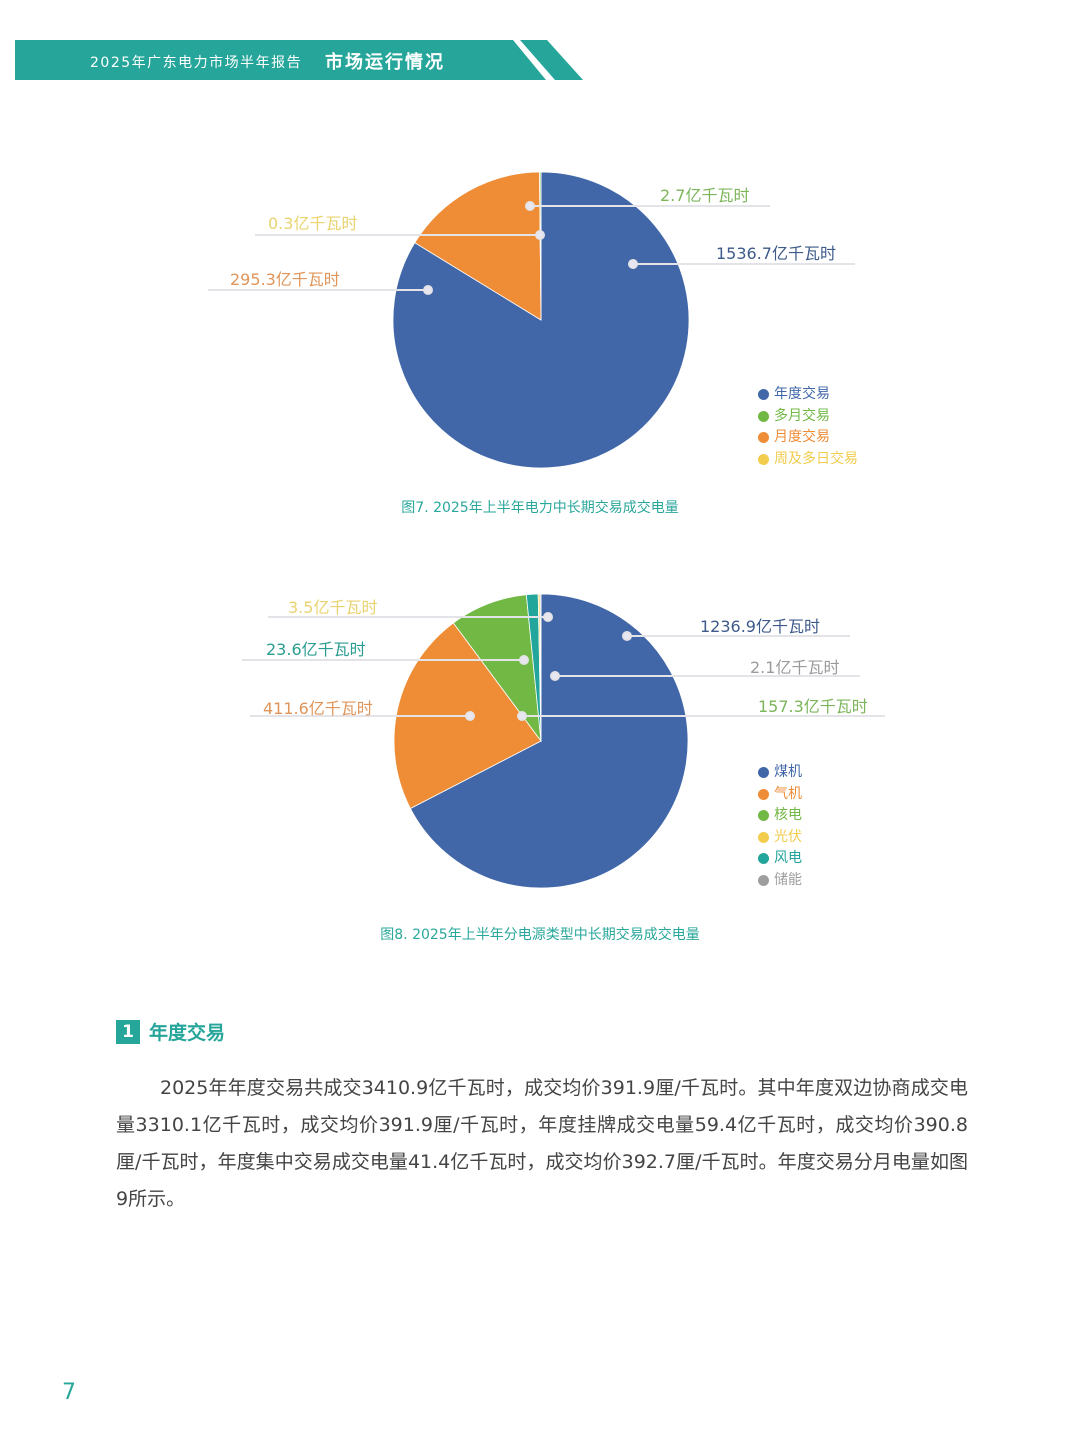 The height and width of the screenshot is (1456, 1080). I want to click on label-solar: 3.5亿千瓦时, so click(333, 607).